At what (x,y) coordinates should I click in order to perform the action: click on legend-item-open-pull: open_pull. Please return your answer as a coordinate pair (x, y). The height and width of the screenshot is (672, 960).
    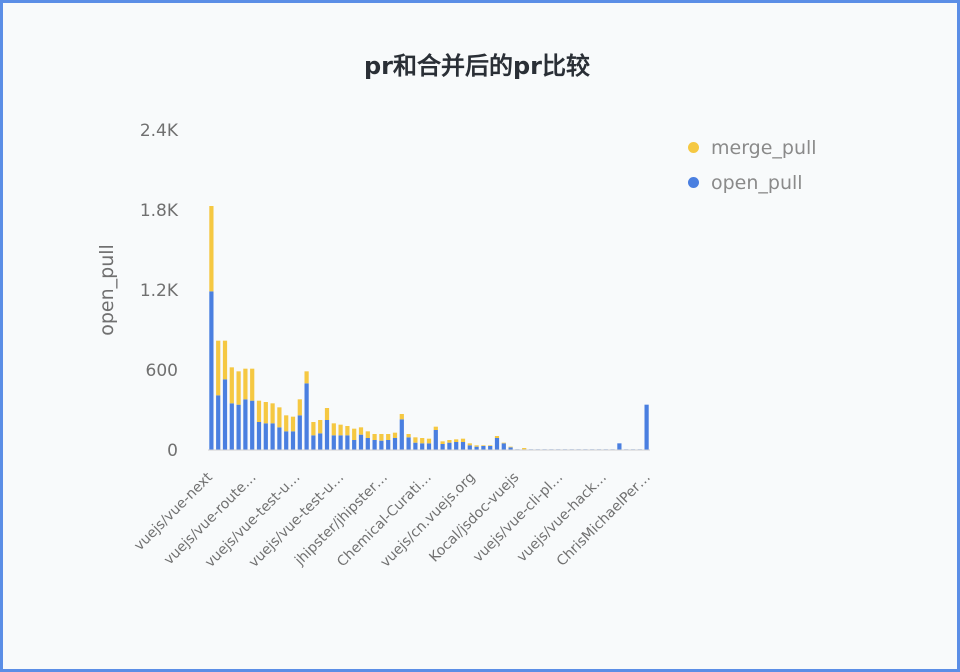
    Looking at the image, I should click on (752, 182).